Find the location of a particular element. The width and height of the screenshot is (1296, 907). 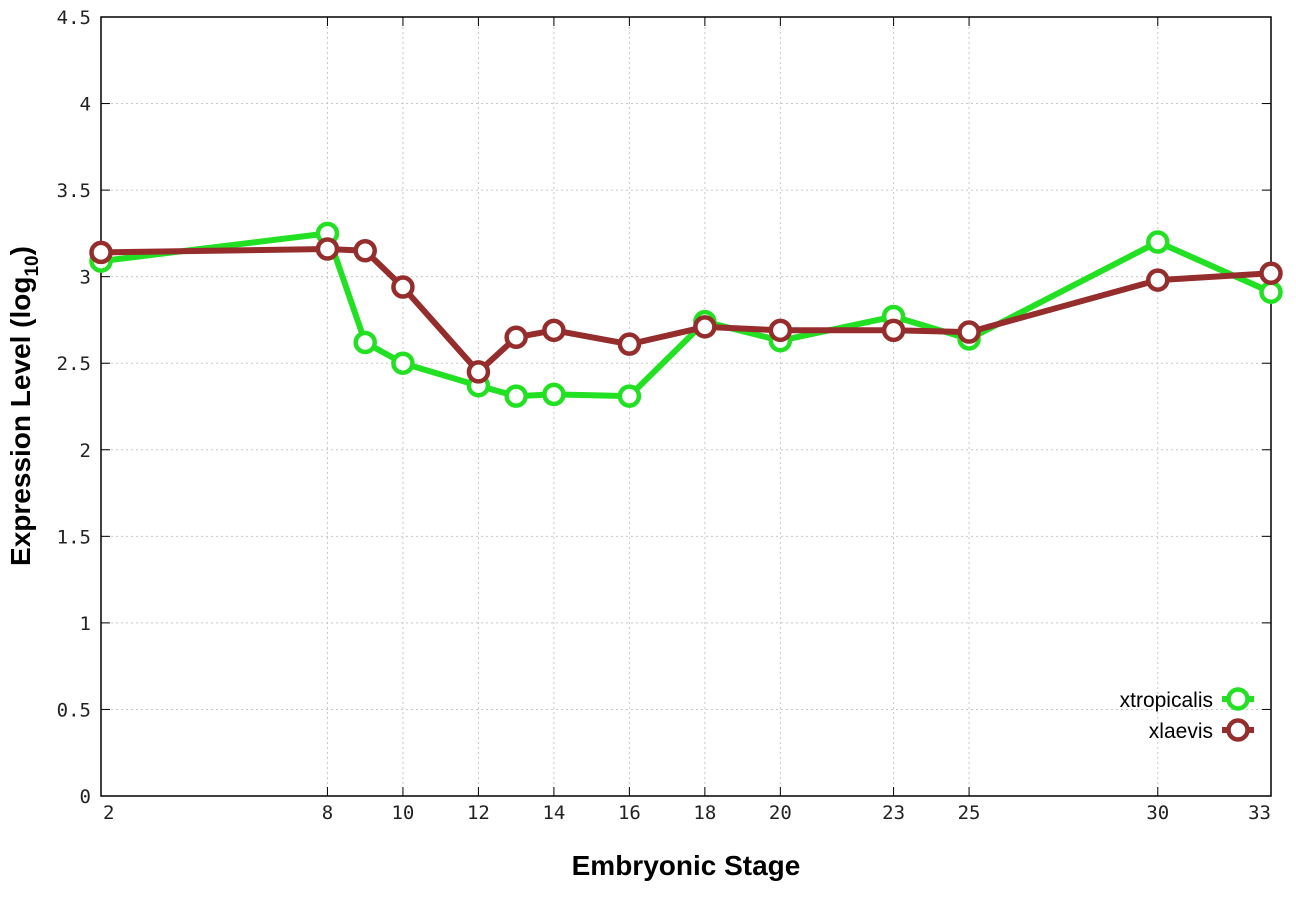

y-axis-title-close: ) is located at coordinates (20, 250).